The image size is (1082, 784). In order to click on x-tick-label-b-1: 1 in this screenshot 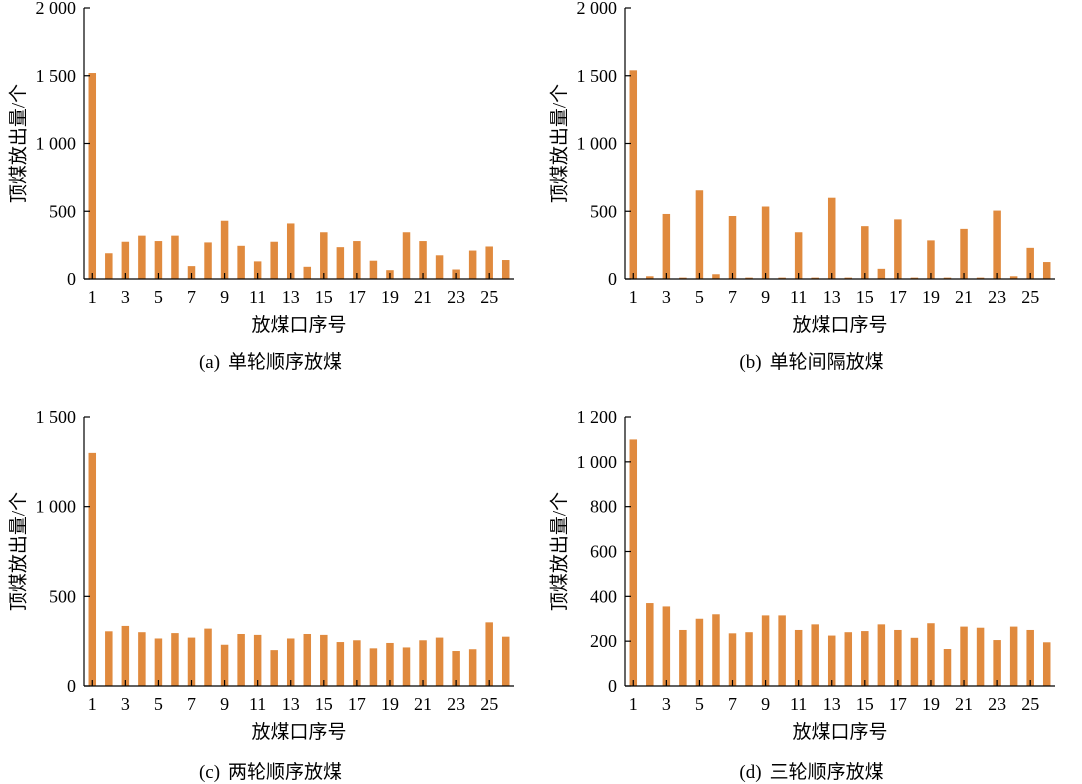, I will do `click(633, 297)`.